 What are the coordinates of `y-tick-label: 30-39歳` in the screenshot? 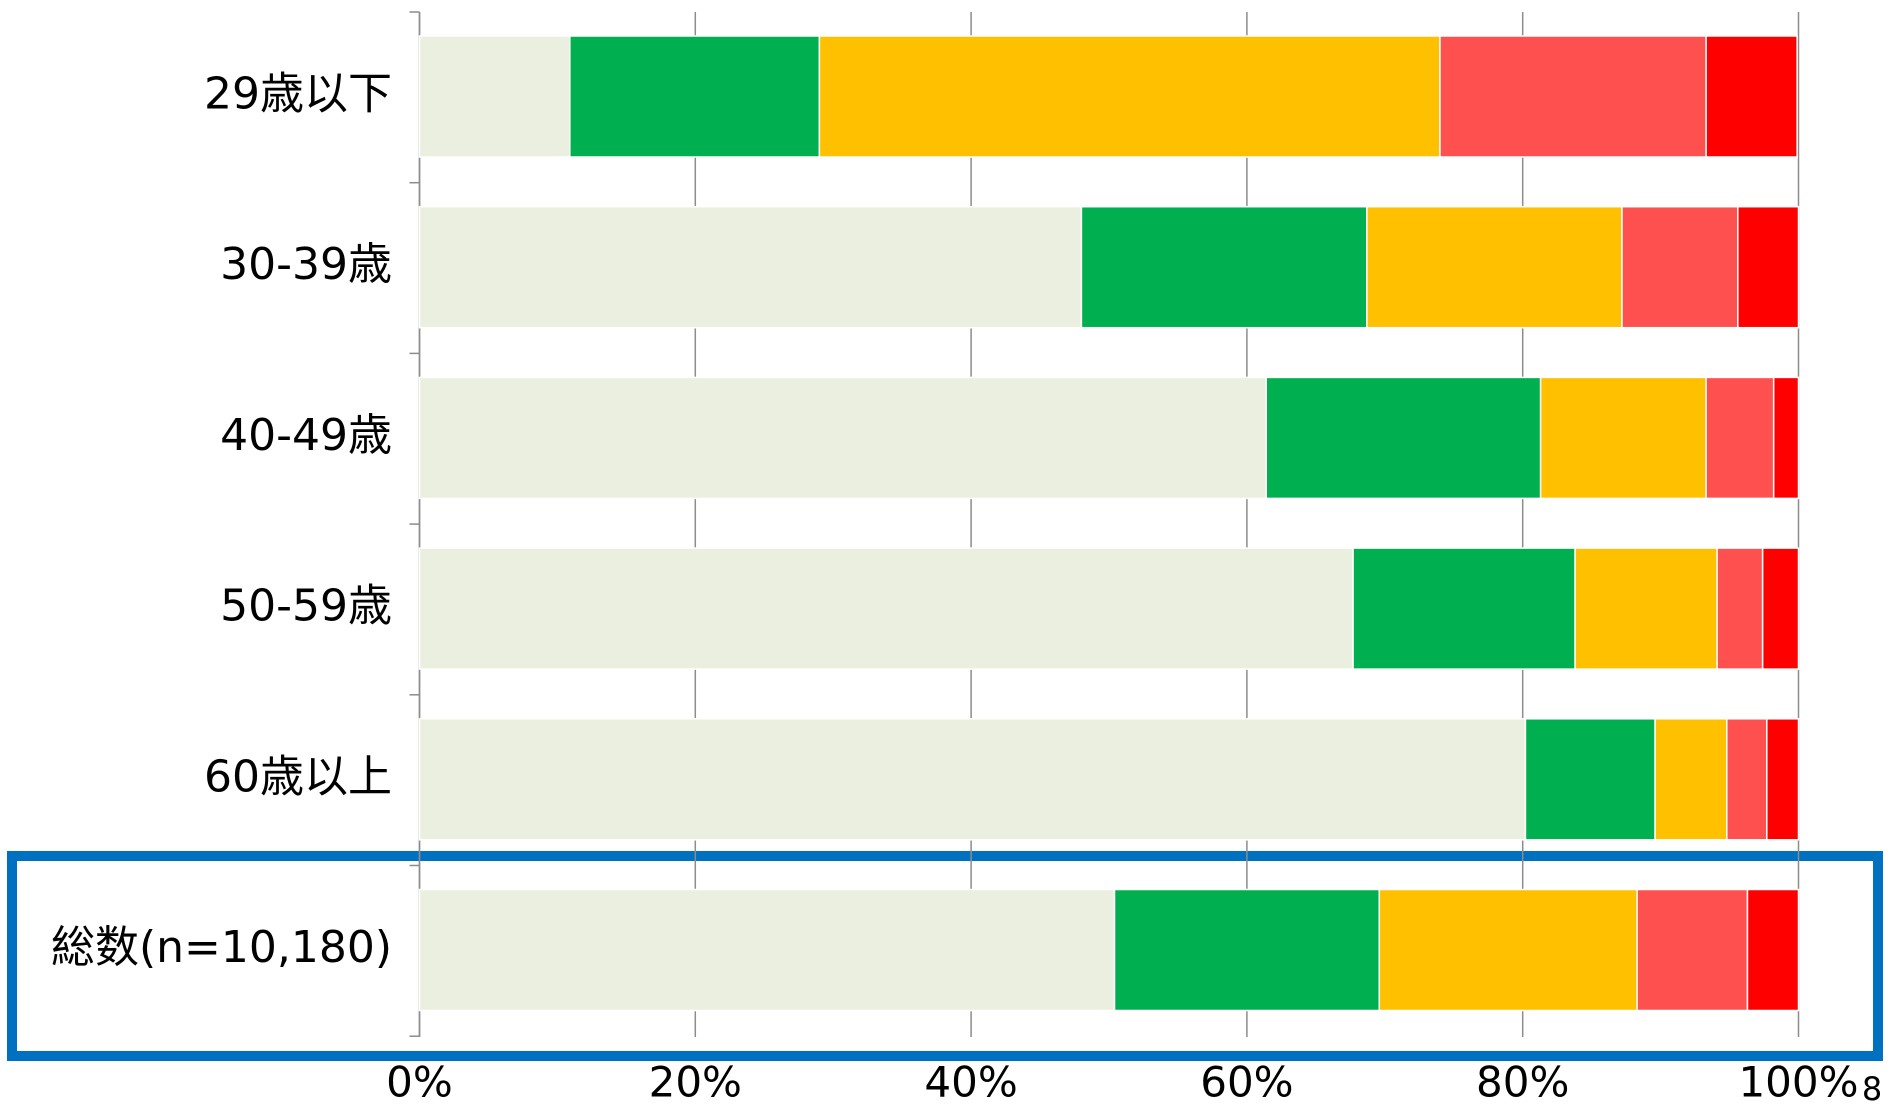 It's located at (306, 264).